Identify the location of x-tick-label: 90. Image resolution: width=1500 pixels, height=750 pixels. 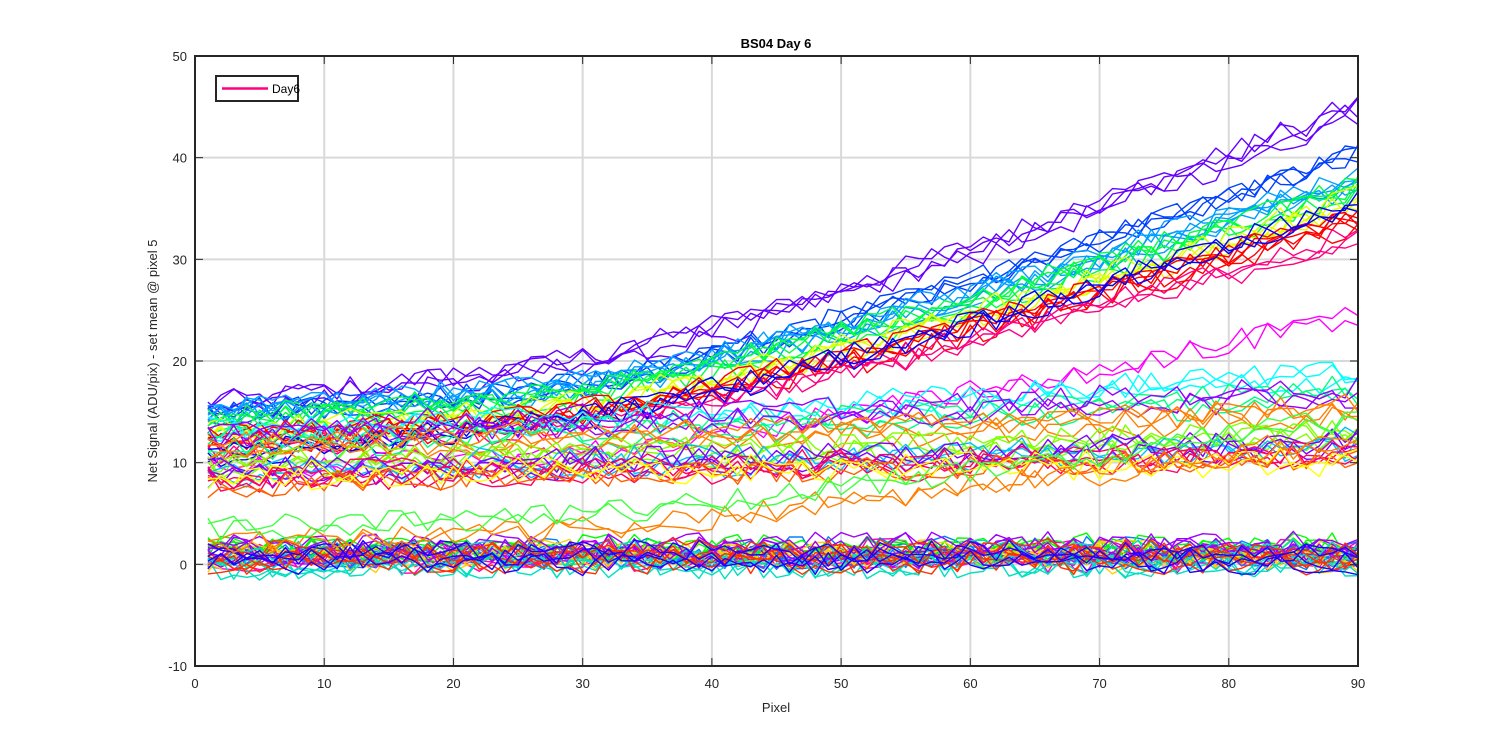
(1358, 683).